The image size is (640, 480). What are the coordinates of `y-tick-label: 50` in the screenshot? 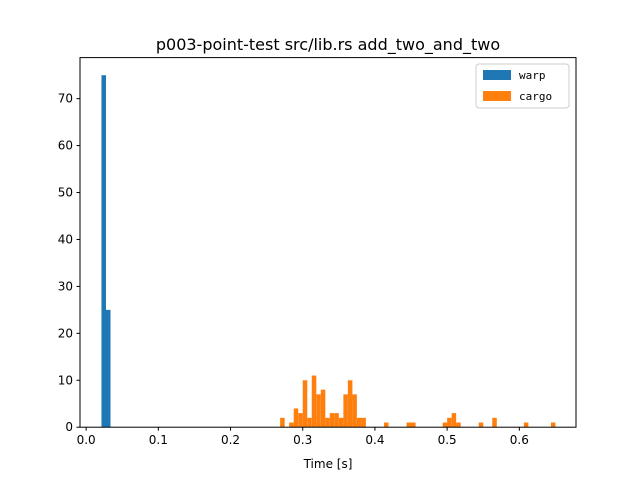 It's located at (65, 193).